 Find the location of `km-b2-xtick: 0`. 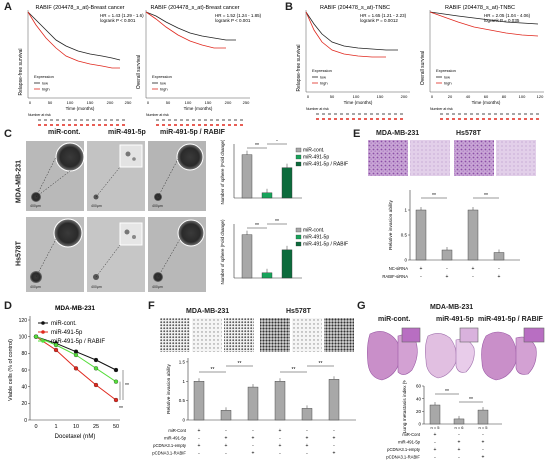

km-b2-xtick: 0 is located at coordinates (432, 96).